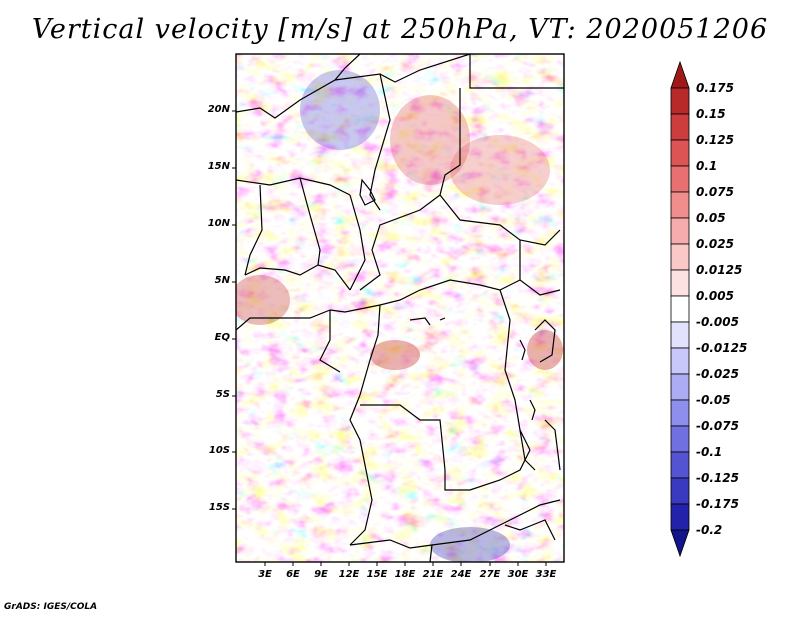 This screenshot has height=618, width=800. I want to click on lon-label: 6E, so click(293, 574).